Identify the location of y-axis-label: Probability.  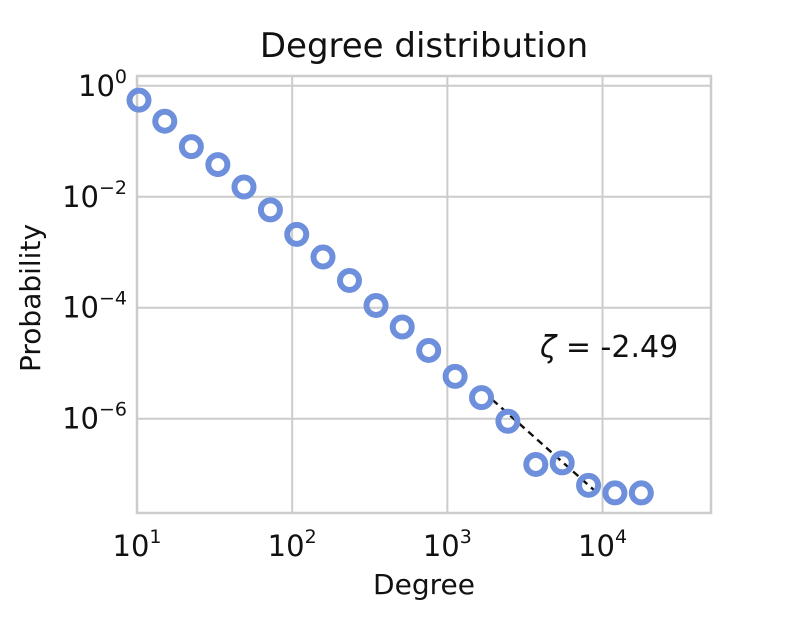
(30, 298).